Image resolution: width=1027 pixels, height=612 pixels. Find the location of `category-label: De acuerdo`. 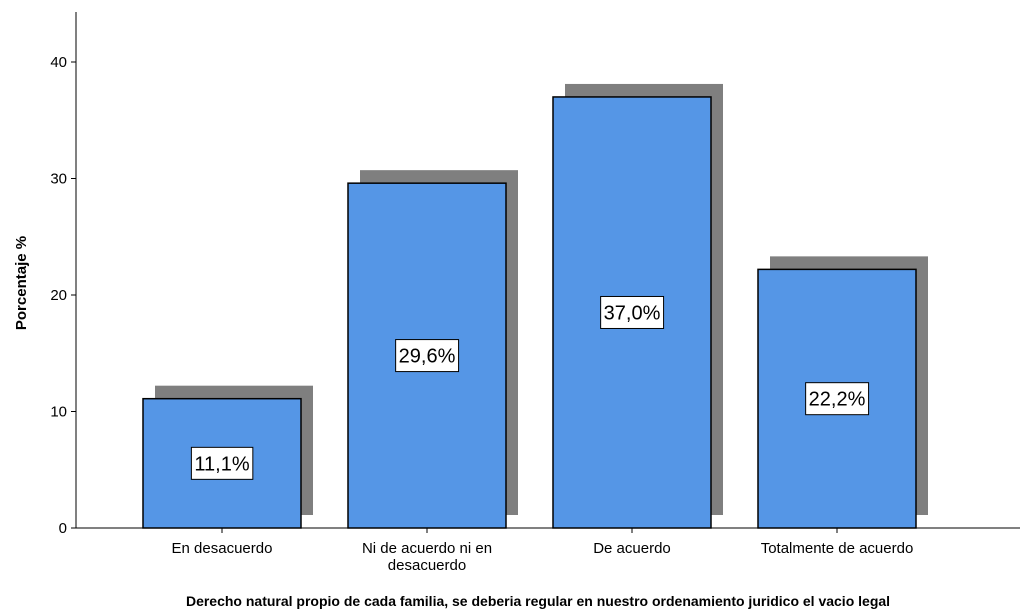

category-label: De acuerdo is located at coordinates (632, 548).